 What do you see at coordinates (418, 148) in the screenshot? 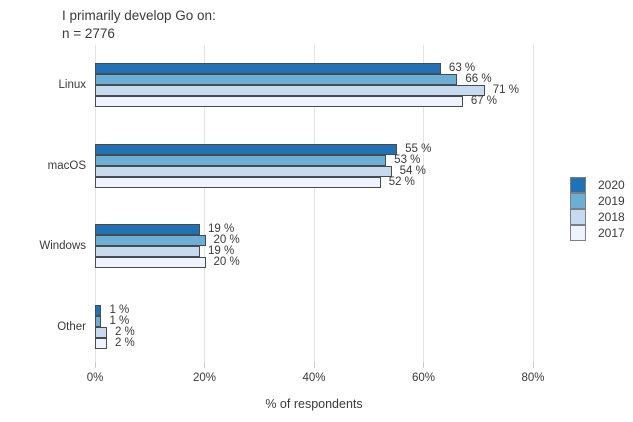
I see `value-label-2020-macos: 55 %` at bounding box center [418, 148].